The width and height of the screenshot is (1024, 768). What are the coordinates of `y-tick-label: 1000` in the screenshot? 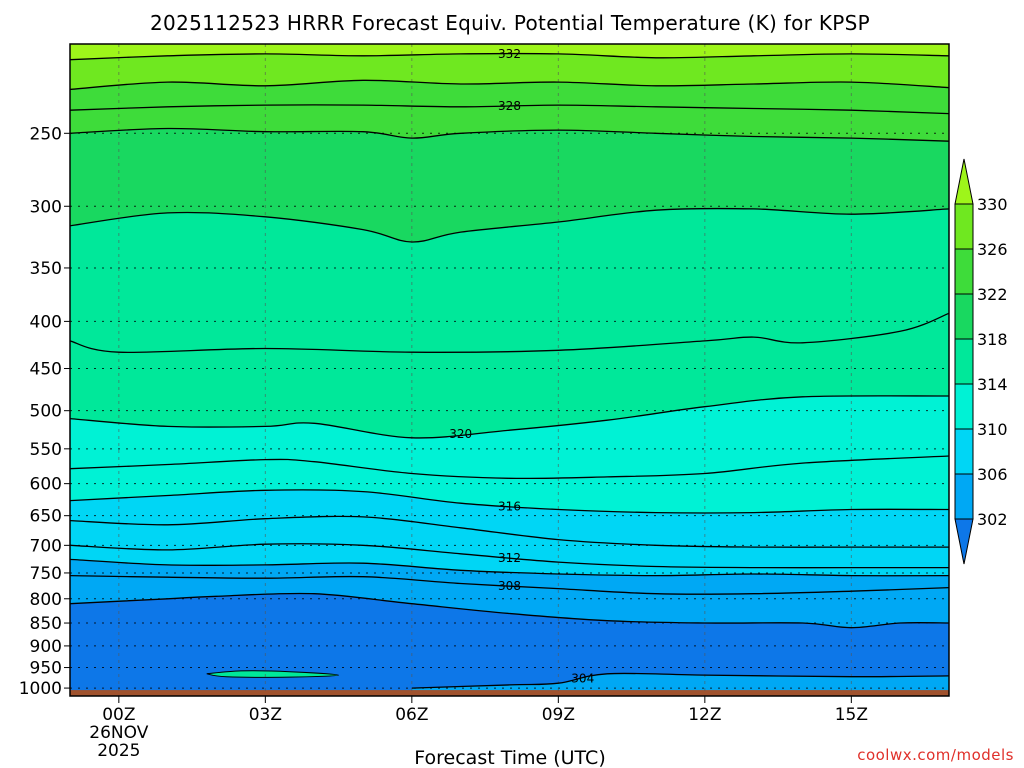 It's located at (40, 689).